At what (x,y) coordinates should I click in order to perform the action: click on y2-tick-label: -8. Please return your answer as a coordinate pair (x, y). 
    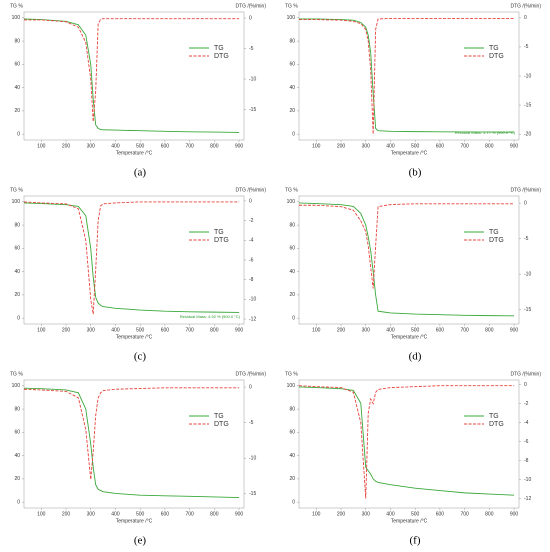
    Looking at the image, I should click on (251, 280).